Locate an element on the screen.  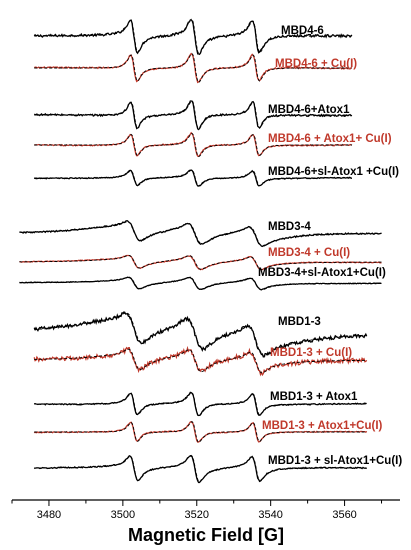
spectrum-trace-8: MBD3-4+sl-Atox1+Cu(I) is located at coordinates (202, 279).